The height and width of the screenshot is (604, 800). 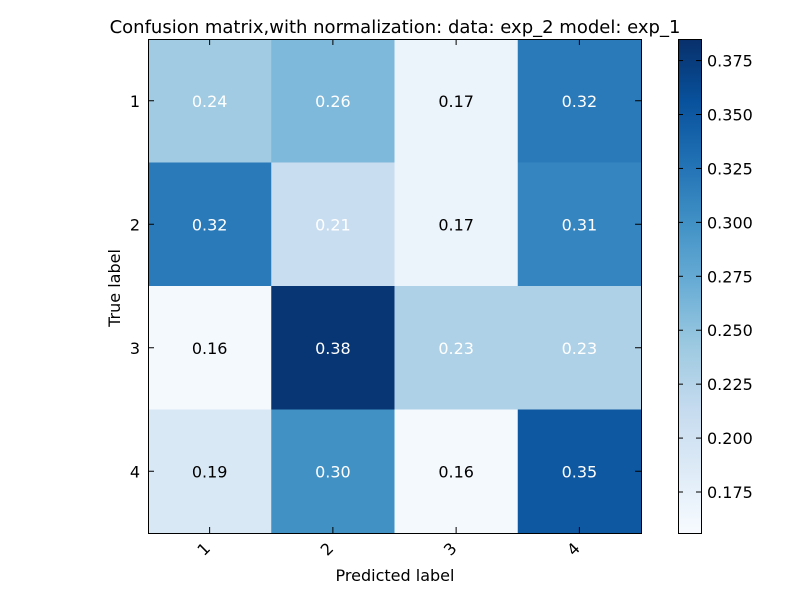 I want to click on cell-value-label: 0.26, so click(x=333, y=101).